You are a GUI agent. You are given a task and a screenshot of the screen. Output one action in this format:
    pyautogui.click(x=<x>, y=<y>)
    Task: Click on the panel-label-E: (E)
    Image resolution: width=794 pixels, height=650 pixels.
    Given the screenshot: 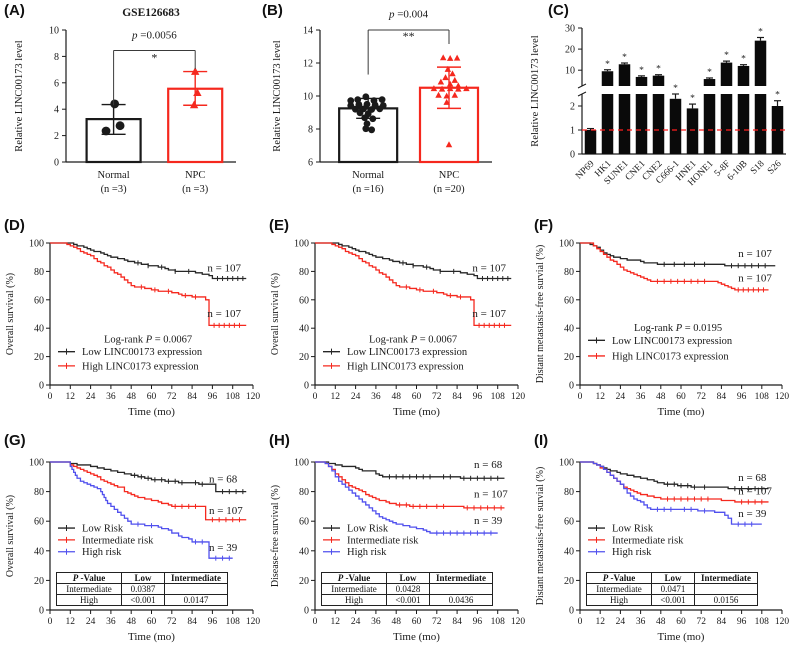 What is the action you would take?
    pyautogui.click(x=279, y=225)
    